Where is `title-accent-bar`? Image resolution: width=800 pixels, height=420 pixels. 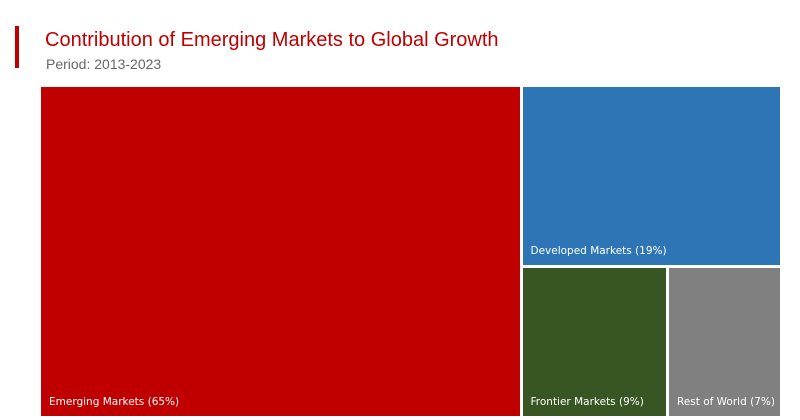 title-accent-bar is located at coordinates (17, 47).